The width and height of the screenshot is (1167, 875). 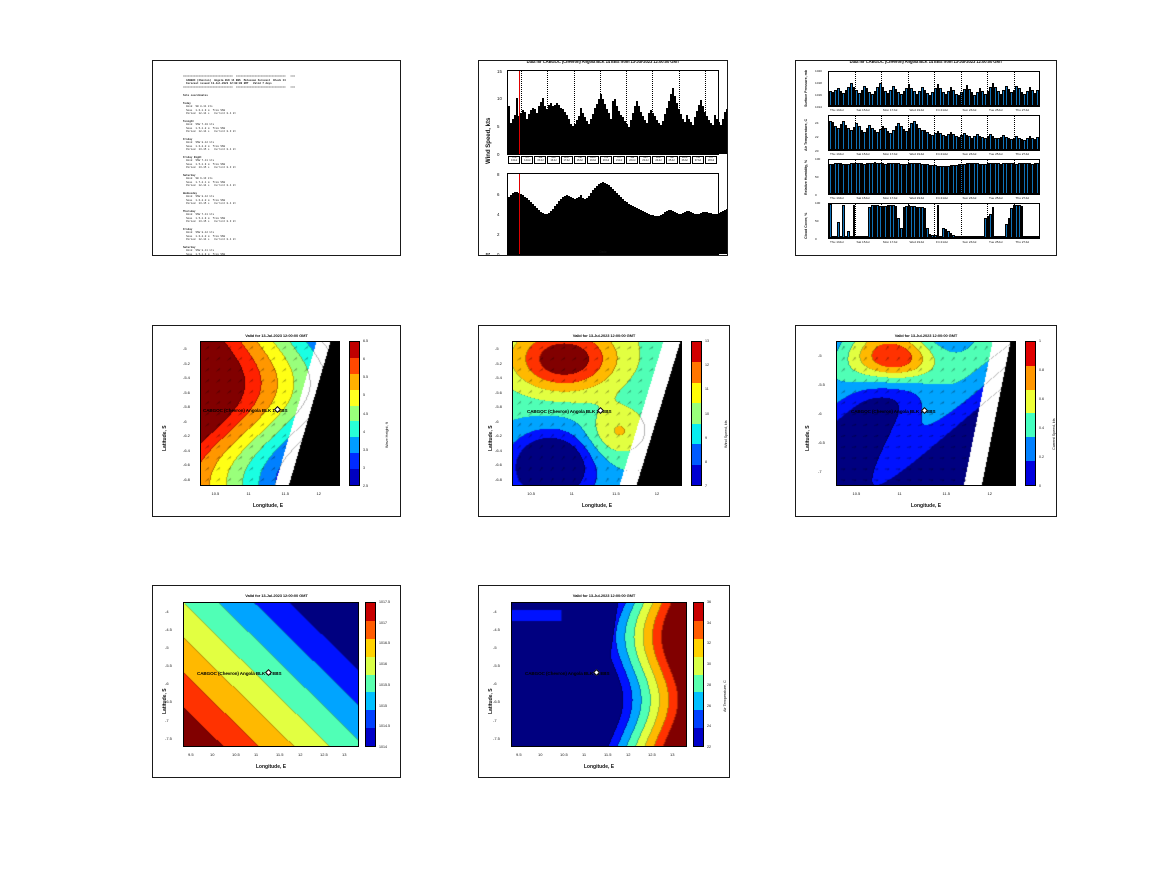 I want to click on date-tick-box: Fri 14Jul, so click(x=527, y=160).